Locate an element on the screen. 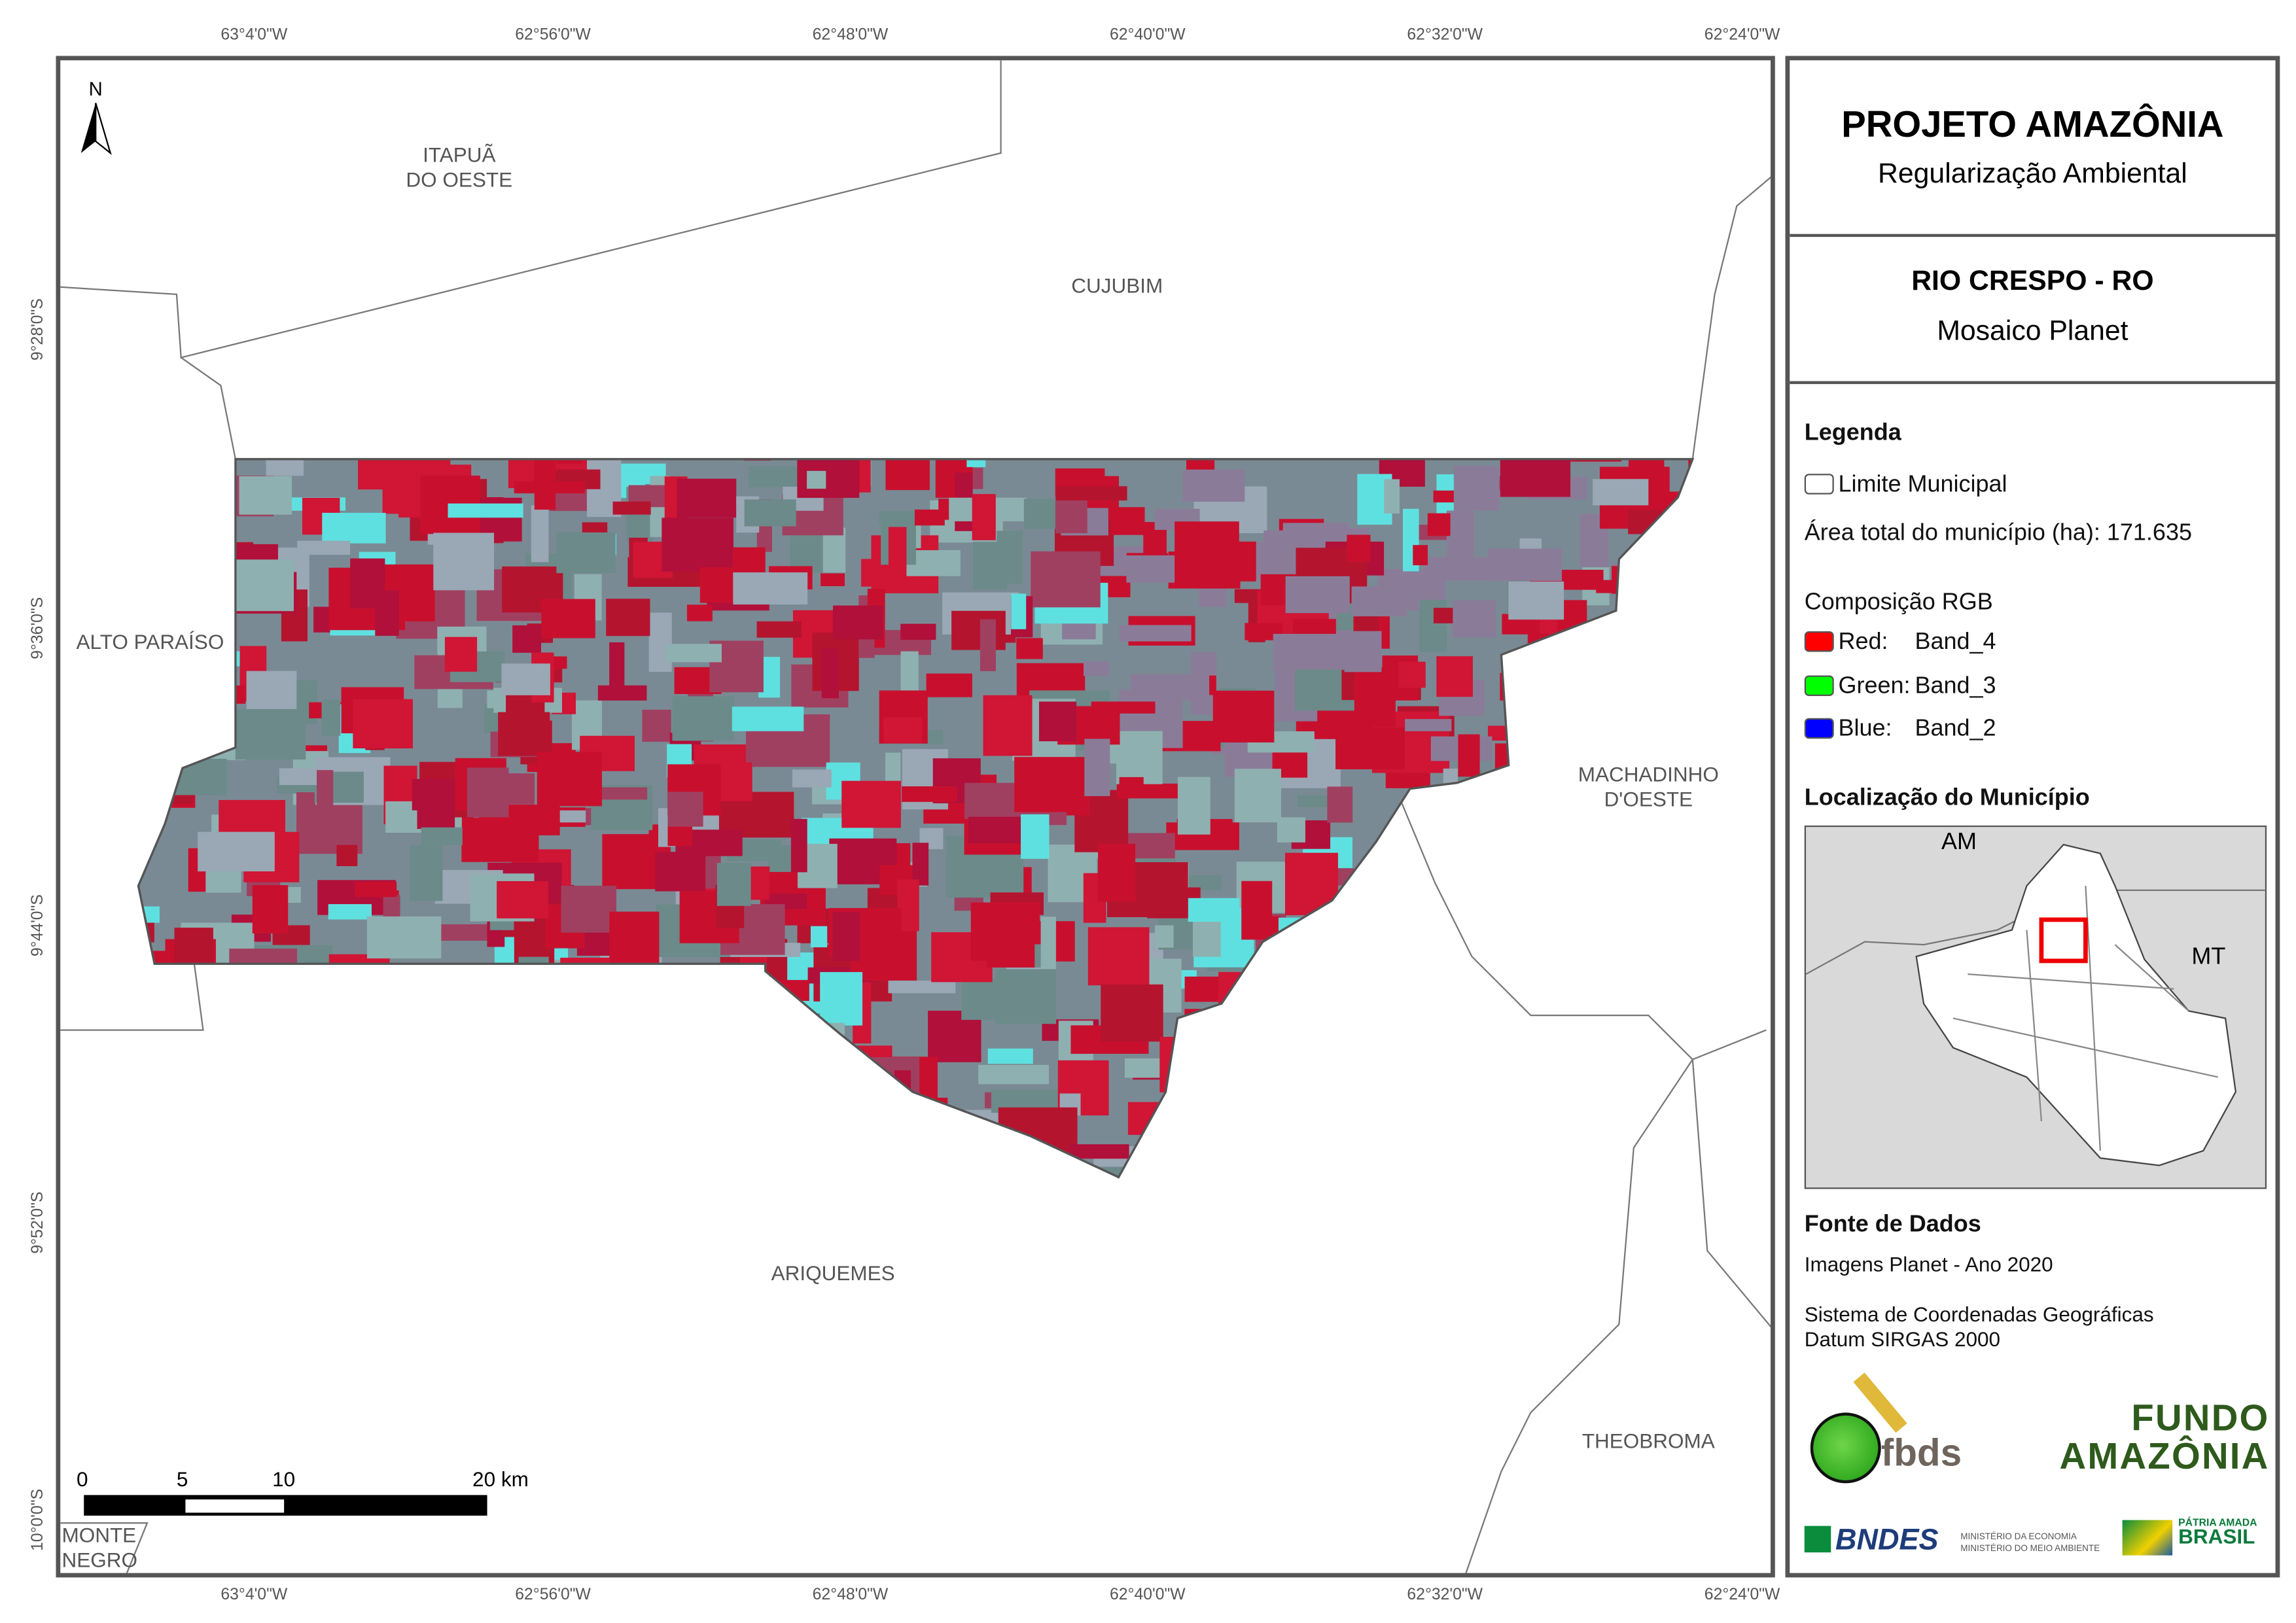 The height and width of the screenshot is (1623, 2296). fbds-logo: fbds is located at coordinates (1888, 1430).